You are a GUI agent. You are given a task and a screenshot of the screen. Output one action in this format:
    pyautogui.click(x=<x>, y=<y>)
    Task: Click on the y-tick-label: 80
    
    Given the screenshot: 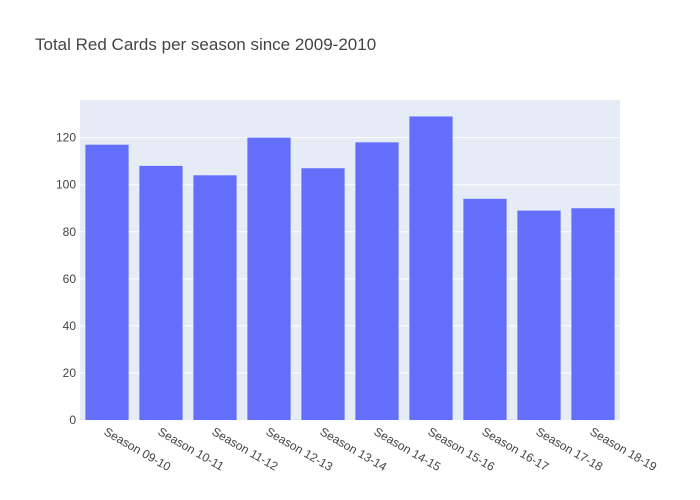 What is the action you would take?
    pyautogui.click(x=70, y=232)
    